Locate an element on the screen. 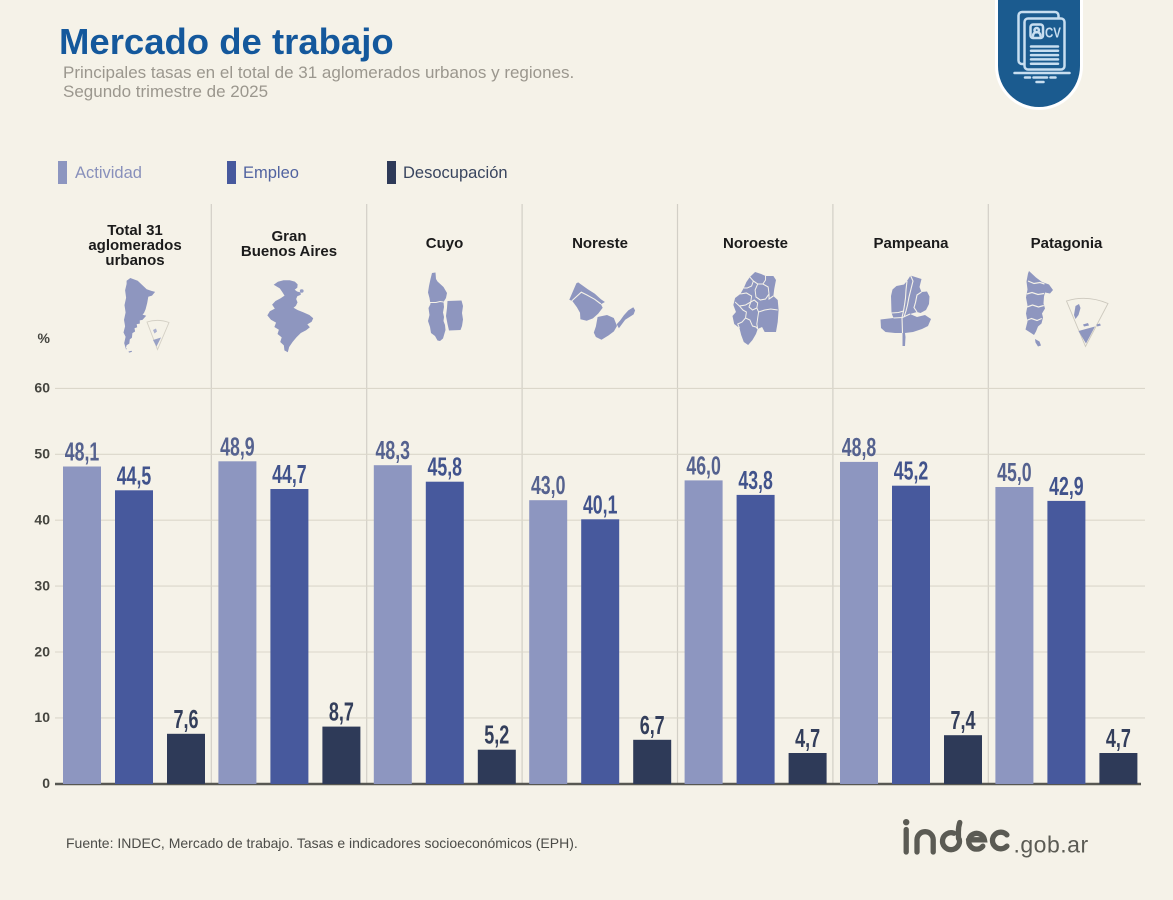  svg-text: Empleo is located at coordinates (271, 173).